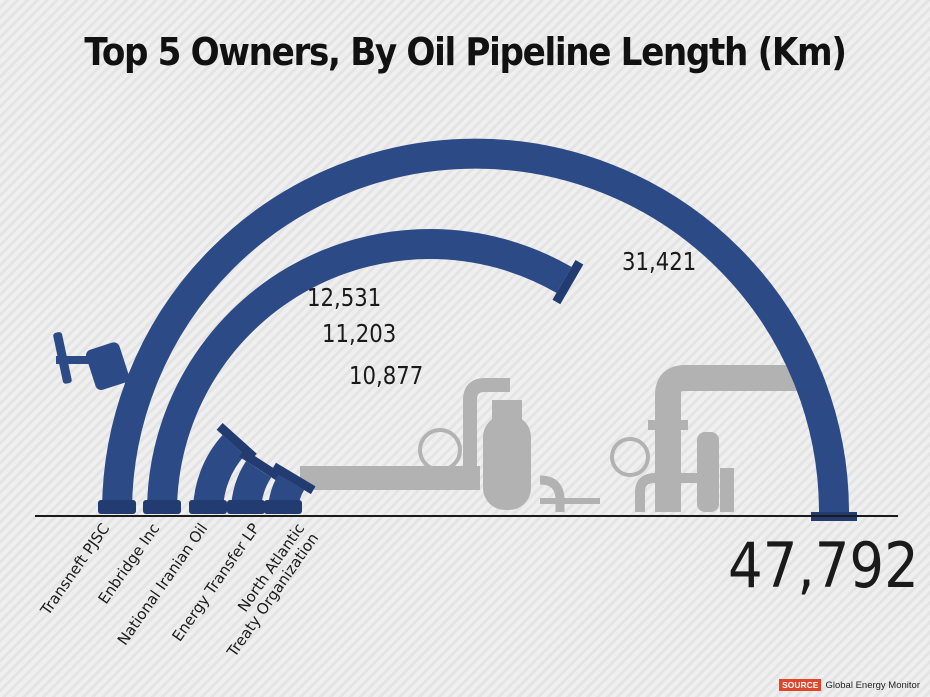 This screenshot has height=697, width=930. I want to click on source-name: Global Energy Monitor, so click(872, 685).